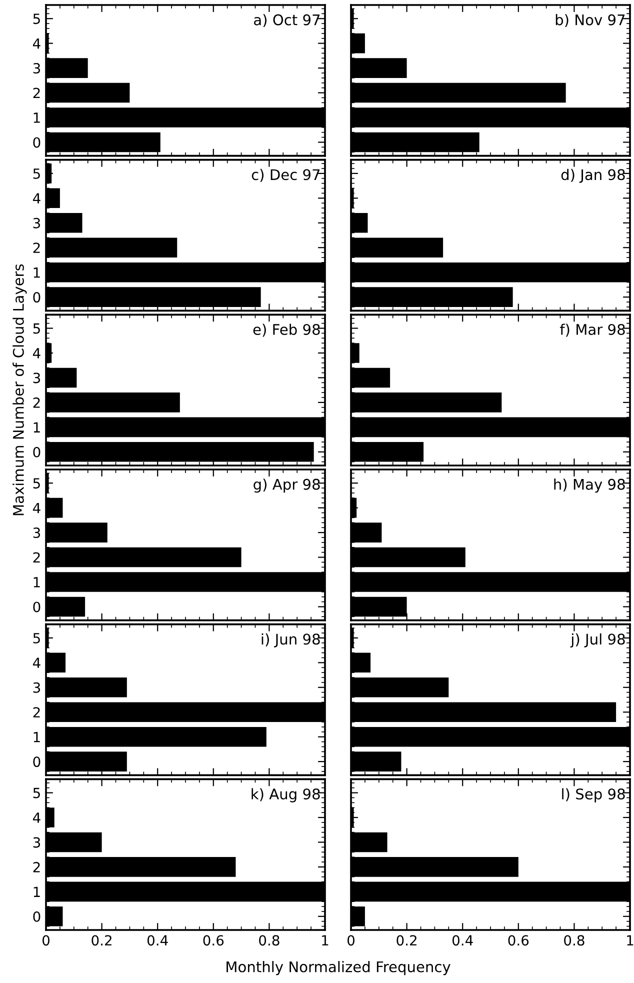  Describe the element at coordinates (593, 795) in the screenshot. I see `text: l) Sep 98` at that location.